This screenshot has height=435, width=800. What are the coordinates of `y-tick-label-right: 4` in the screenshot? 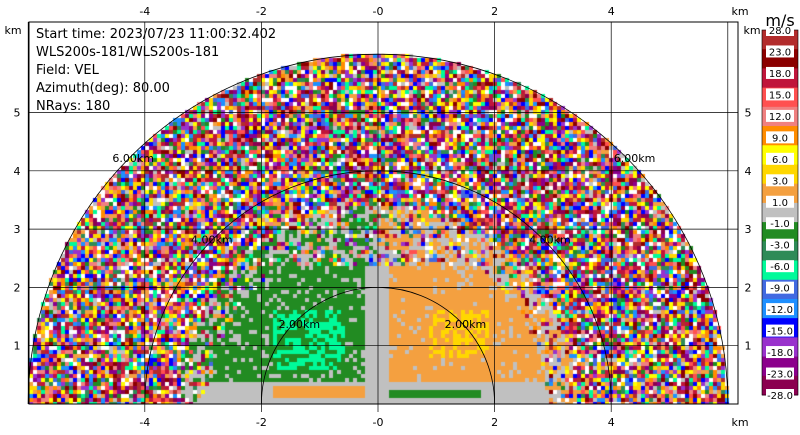 It's located at (748, 171).